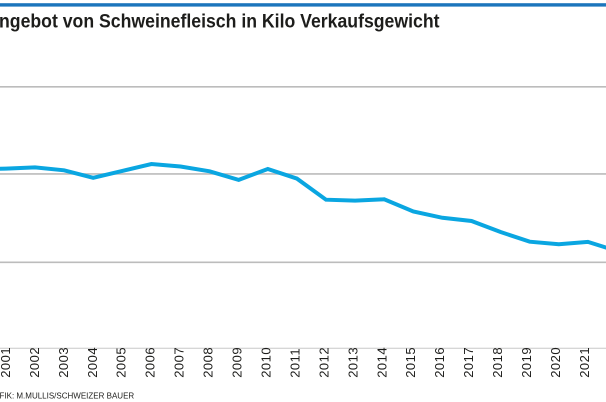  Describe the element at coordinates (584, 362) in the screenshot. I see `svg-text: 2021` at that location.